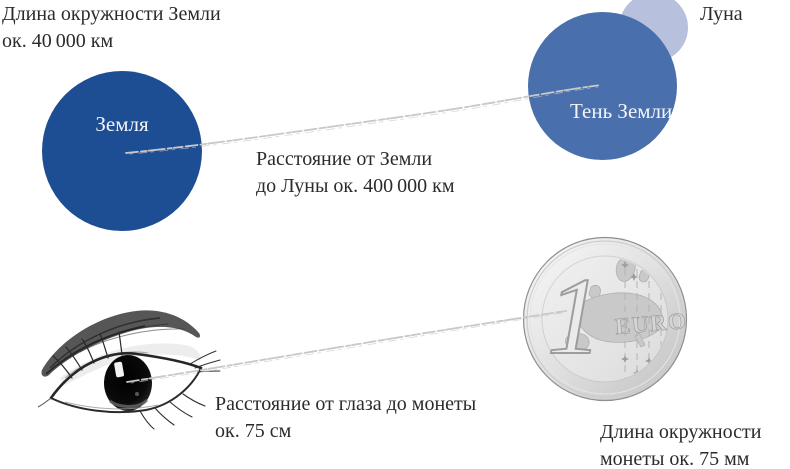  What do you see at coordinates (44, 402) in the screenshot?
I see `inner-corner-line` at bounding box center [44, 402].